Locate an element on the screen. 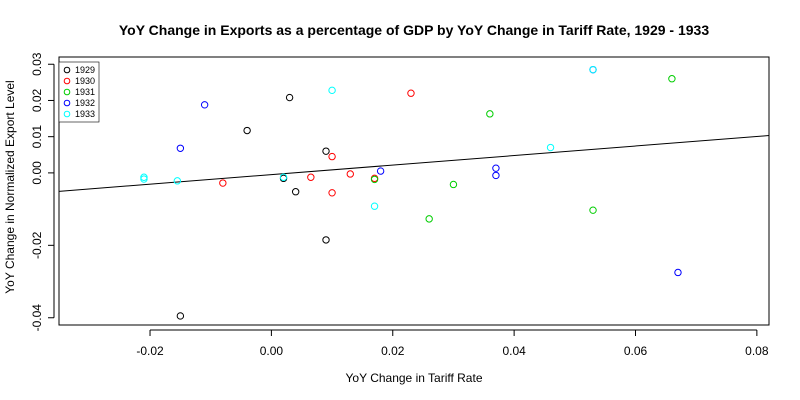 The height and width of the screenshot is (400, 800). x-tick-label: 0.04 is located at coordinates (514, 351).